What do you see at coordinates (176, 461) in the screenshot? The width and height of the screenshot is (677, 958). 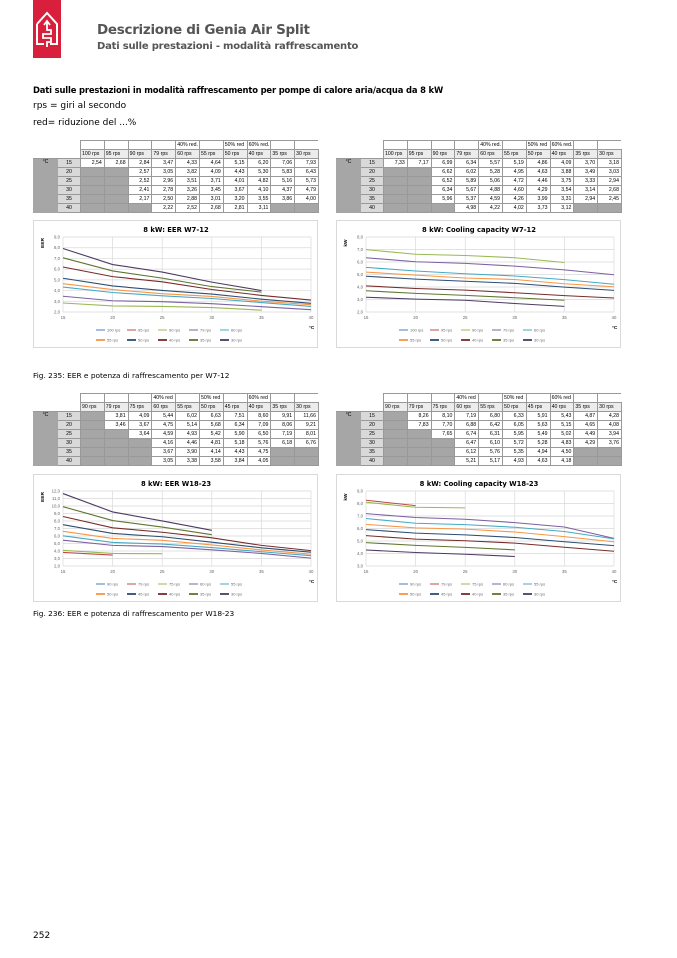 I see `table-row: 40 3,05 3,38 3,58 3,84 4,05` at bounding box center [176, 461].